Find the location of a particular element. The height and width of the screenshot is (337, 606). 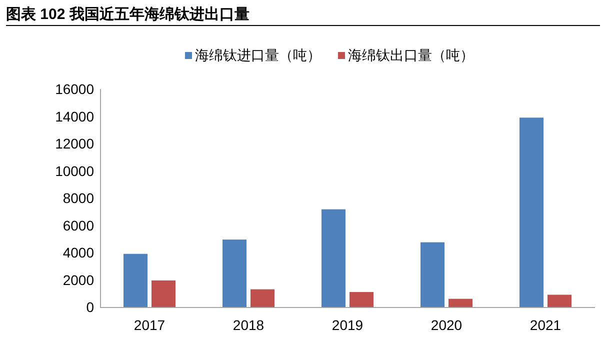

x-tick-label: 2017 is located at coordinates (150, 325).